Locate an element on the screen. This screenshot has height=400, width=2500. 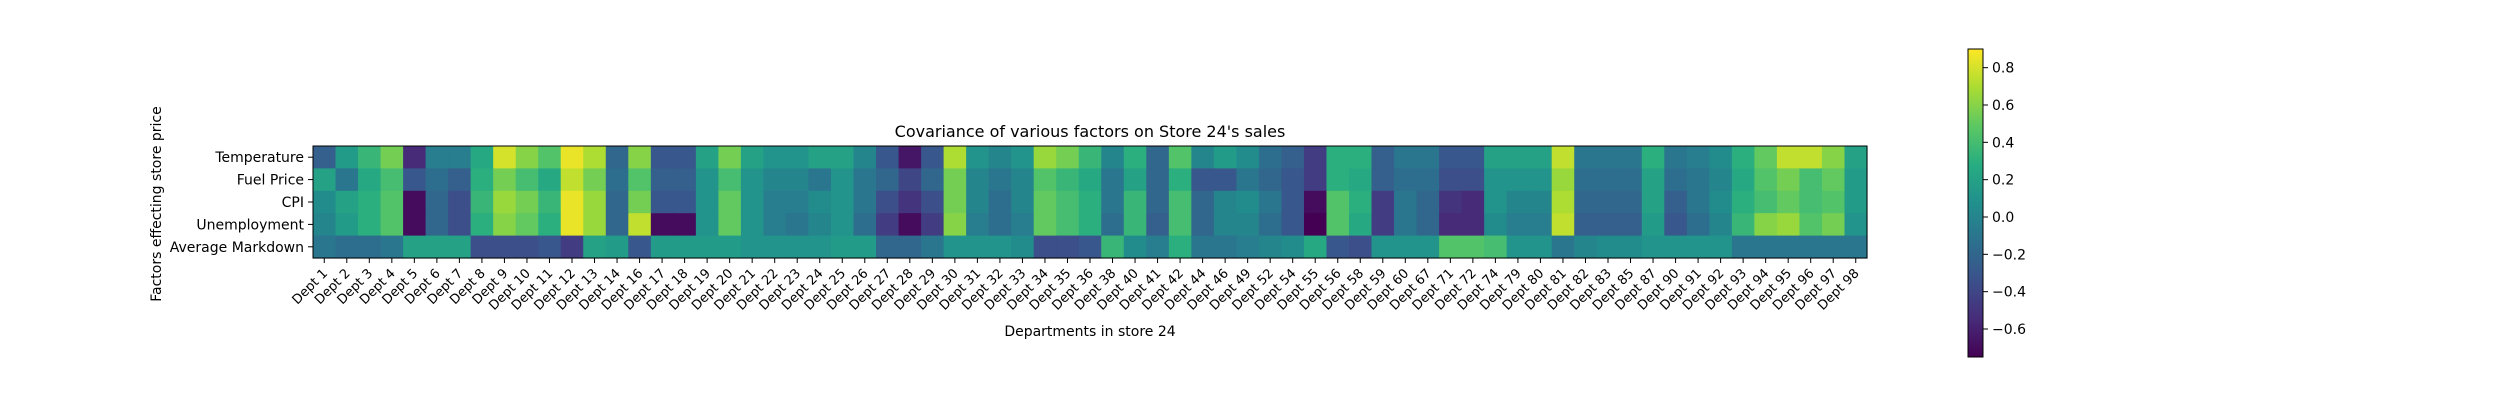
row-label: Unemployment is located at coordinates (250, 225).